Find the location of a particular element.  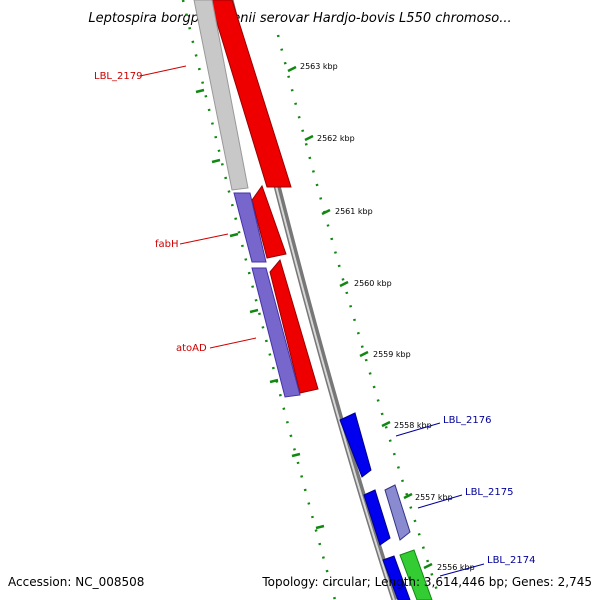

gene-atoad is located at coordinates (276, 332).